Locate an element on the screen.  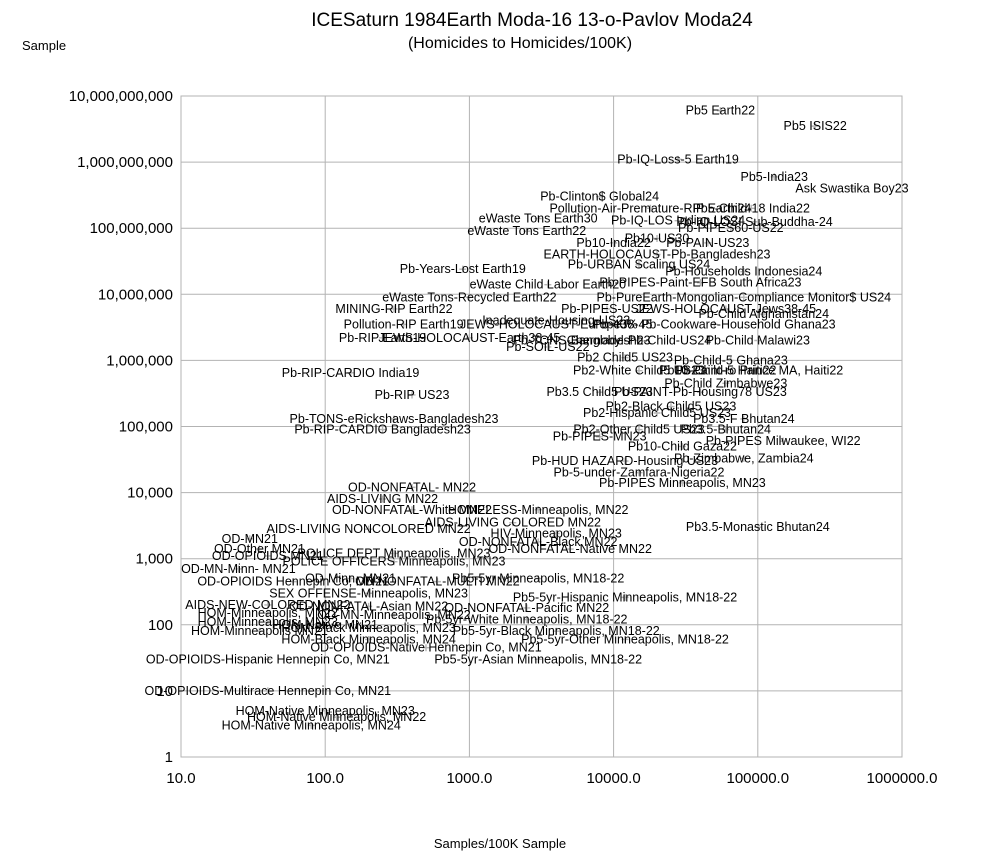
data-point-label: HOMELESS-Minneapolis, MN22 is located at coordinates (538, 510).